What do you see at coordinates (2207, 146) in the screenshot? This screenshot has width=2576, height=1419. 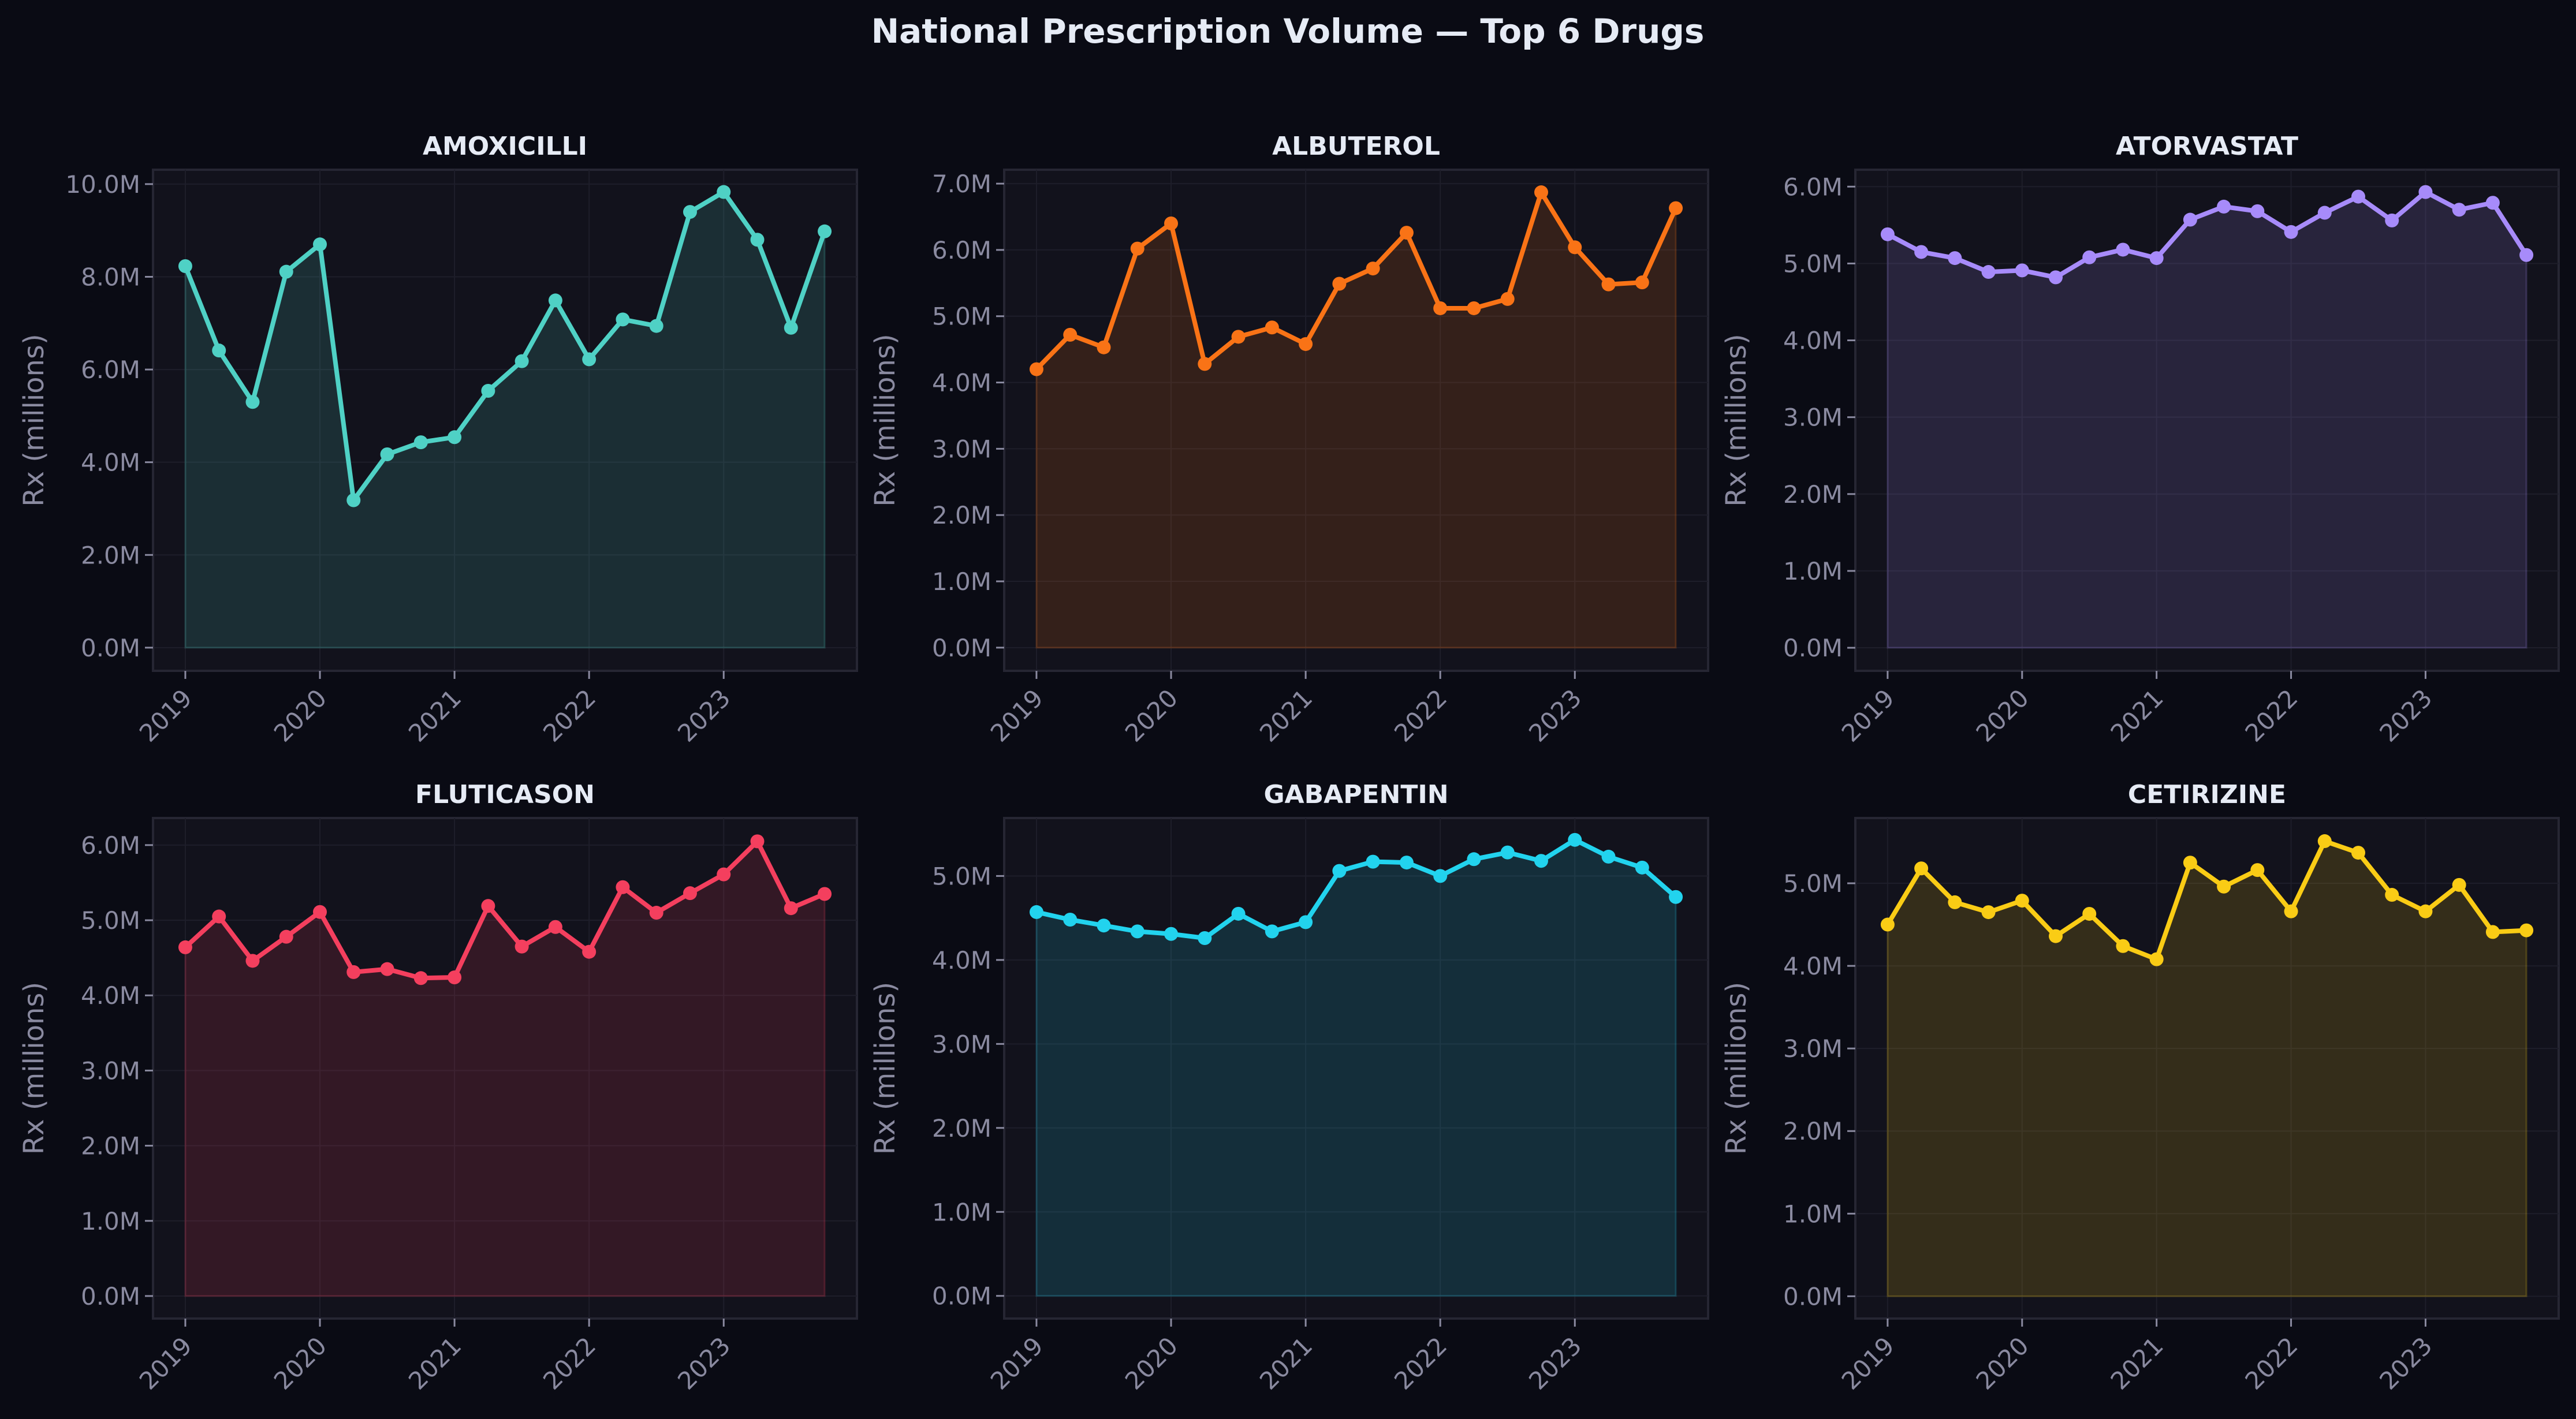 I see `panel-title: ATORVASTAT` at bounding box center [2207, 146].